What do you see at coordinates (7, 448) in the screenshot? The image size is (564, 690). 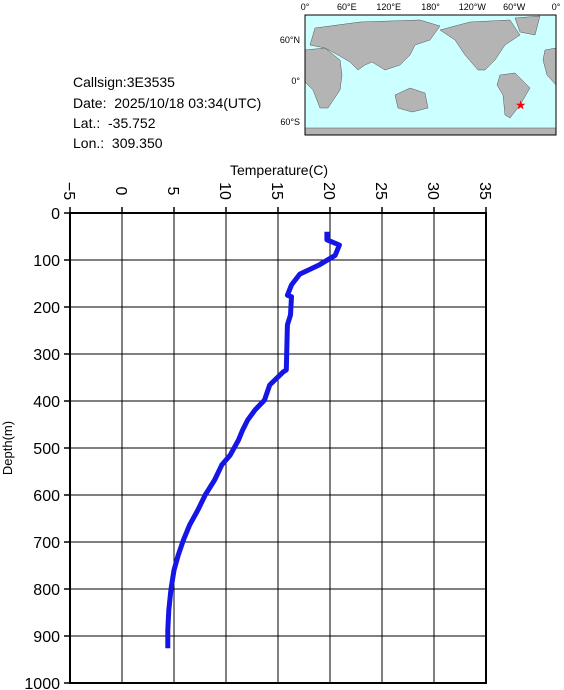 I see `y-axis-title: Depth(m)` at bounding box center [7, 448].